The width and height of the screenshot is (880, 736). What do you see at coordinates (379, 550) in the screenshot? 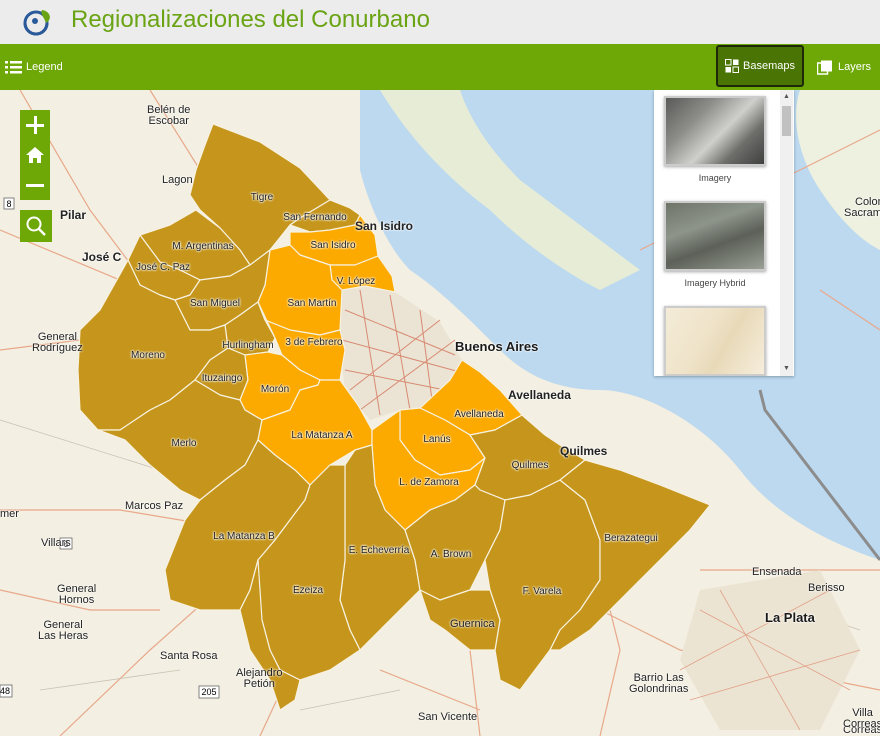
I see `district-label: E. Echeverría` at bounding box center [379, 550].